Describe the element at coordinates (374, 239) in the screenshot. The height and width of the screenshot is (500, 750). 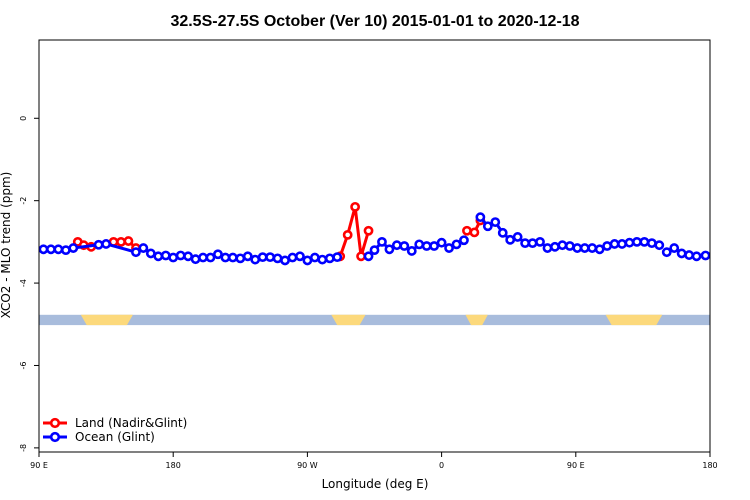
I see `series-ocean` at that location.